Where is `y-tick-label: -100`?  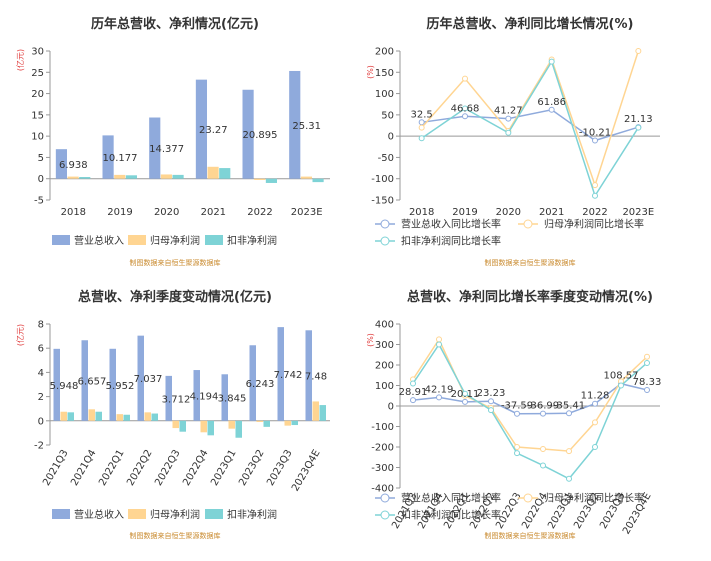 y-tick-label: -100 is located at coordinates (382, 427).